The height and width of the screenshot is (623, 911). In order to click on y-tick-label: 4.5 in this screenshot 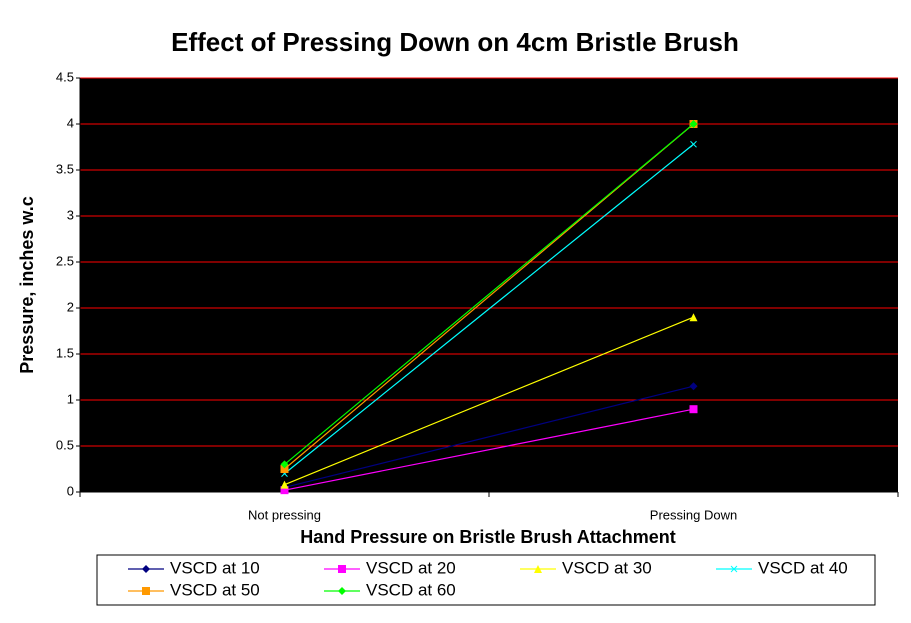, I will do `click(65, 76)`.